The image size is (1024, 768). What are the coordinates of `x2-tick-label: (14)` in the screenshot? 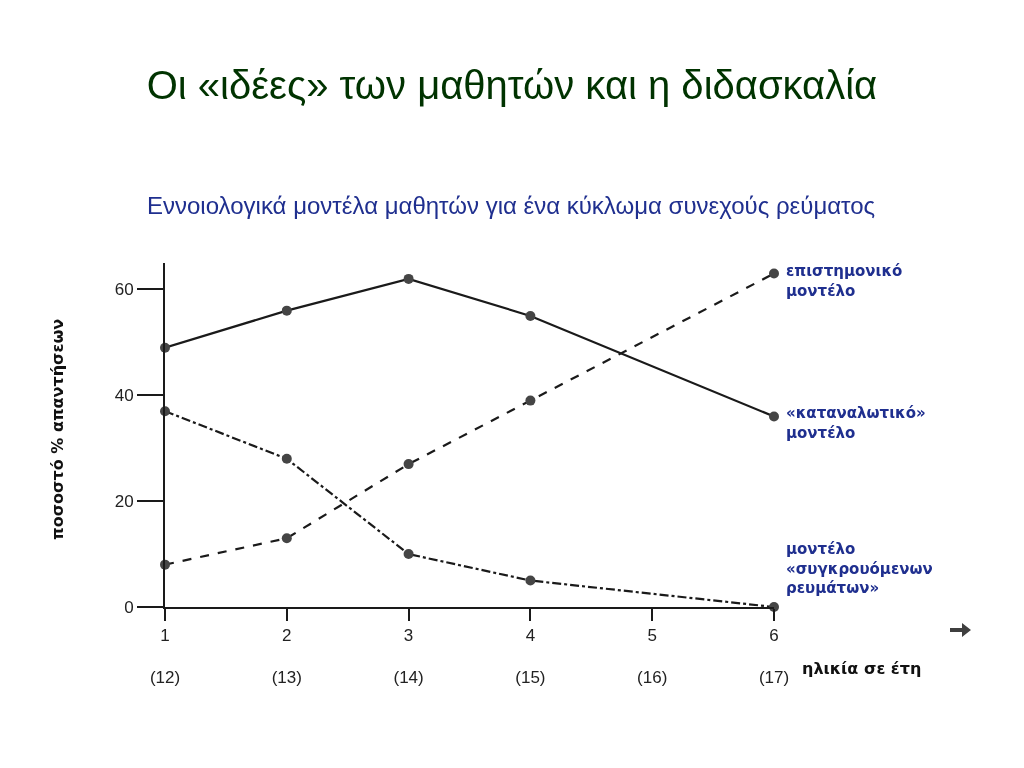 It's located at (408, 677).